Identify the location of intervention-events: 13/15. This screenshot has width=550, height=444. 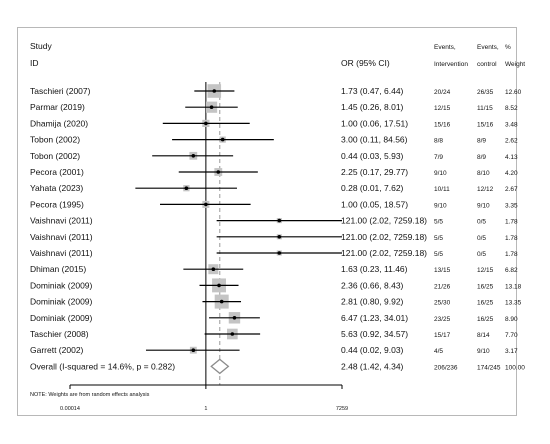
(442, 270).